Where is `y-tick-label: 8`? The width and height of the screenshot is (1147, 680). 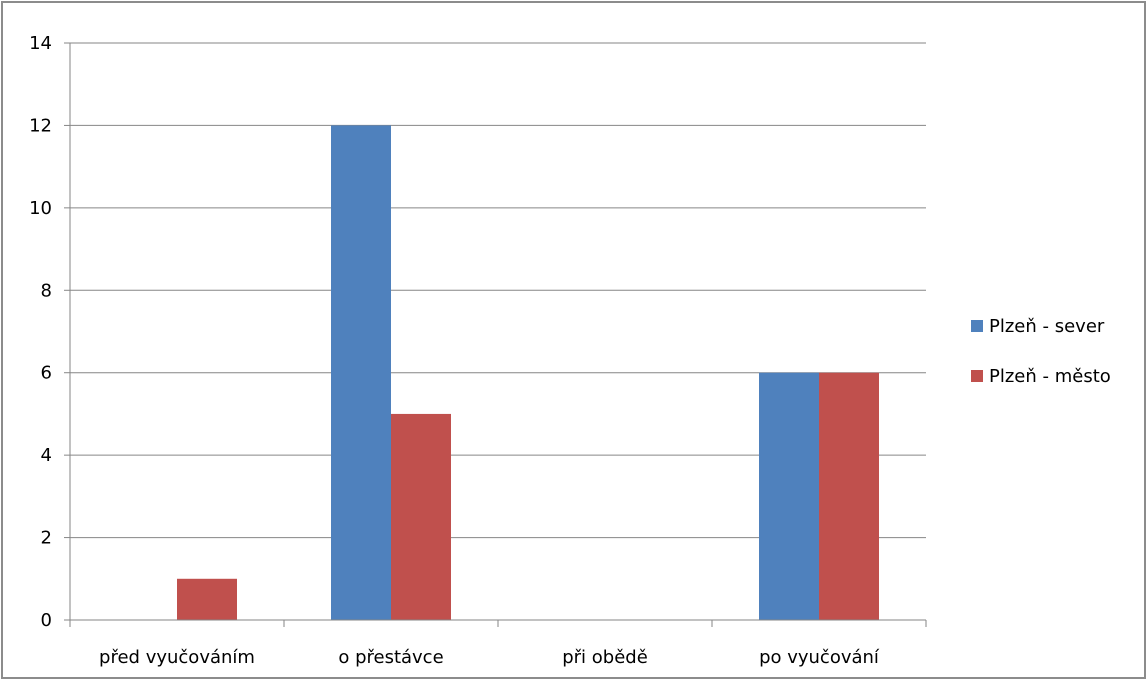
y-tick-label: 8 is located at coordinates (46, 290).